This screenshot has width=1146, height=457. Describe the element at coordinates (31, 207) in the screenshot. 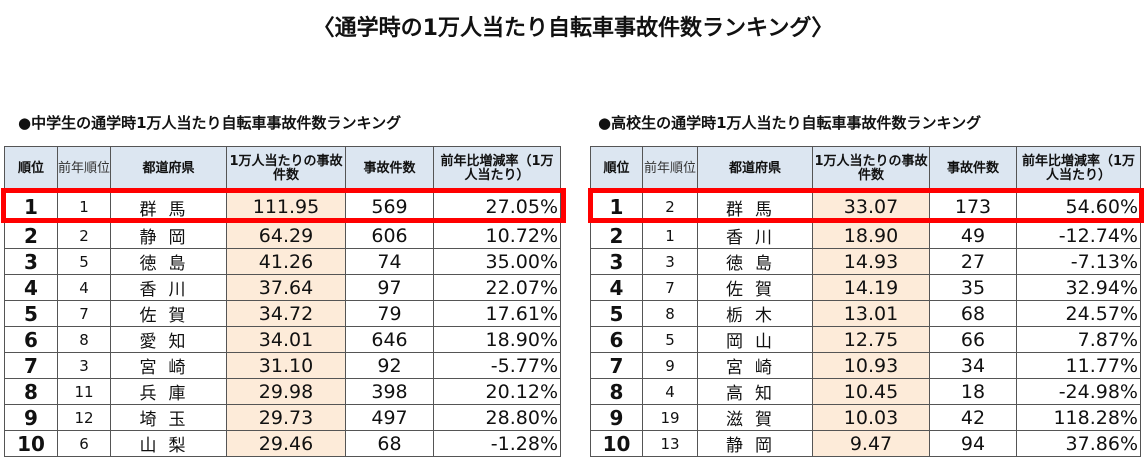

I see `cell-rank: 1` at that location.